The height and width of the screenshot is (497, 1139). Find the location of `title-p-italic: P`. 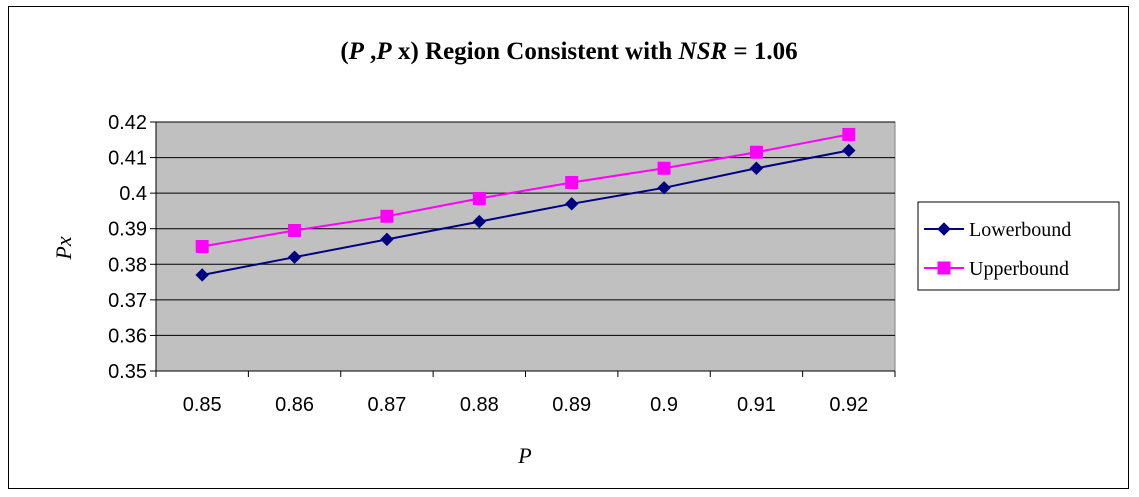

title-p-italic: P is located at coordinates (356, 51).